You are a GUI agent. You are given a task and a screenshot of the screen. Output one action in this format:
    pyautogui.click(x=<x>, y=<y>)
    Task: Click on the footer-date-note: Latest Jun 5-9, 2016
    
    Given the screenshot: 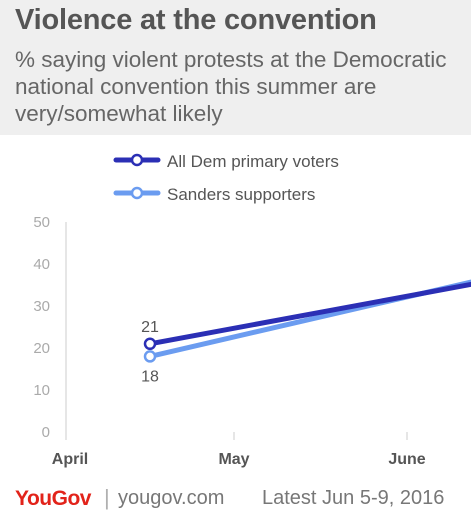 What is the action you would take?
    pyautogui.click(x=353, y=498)
    